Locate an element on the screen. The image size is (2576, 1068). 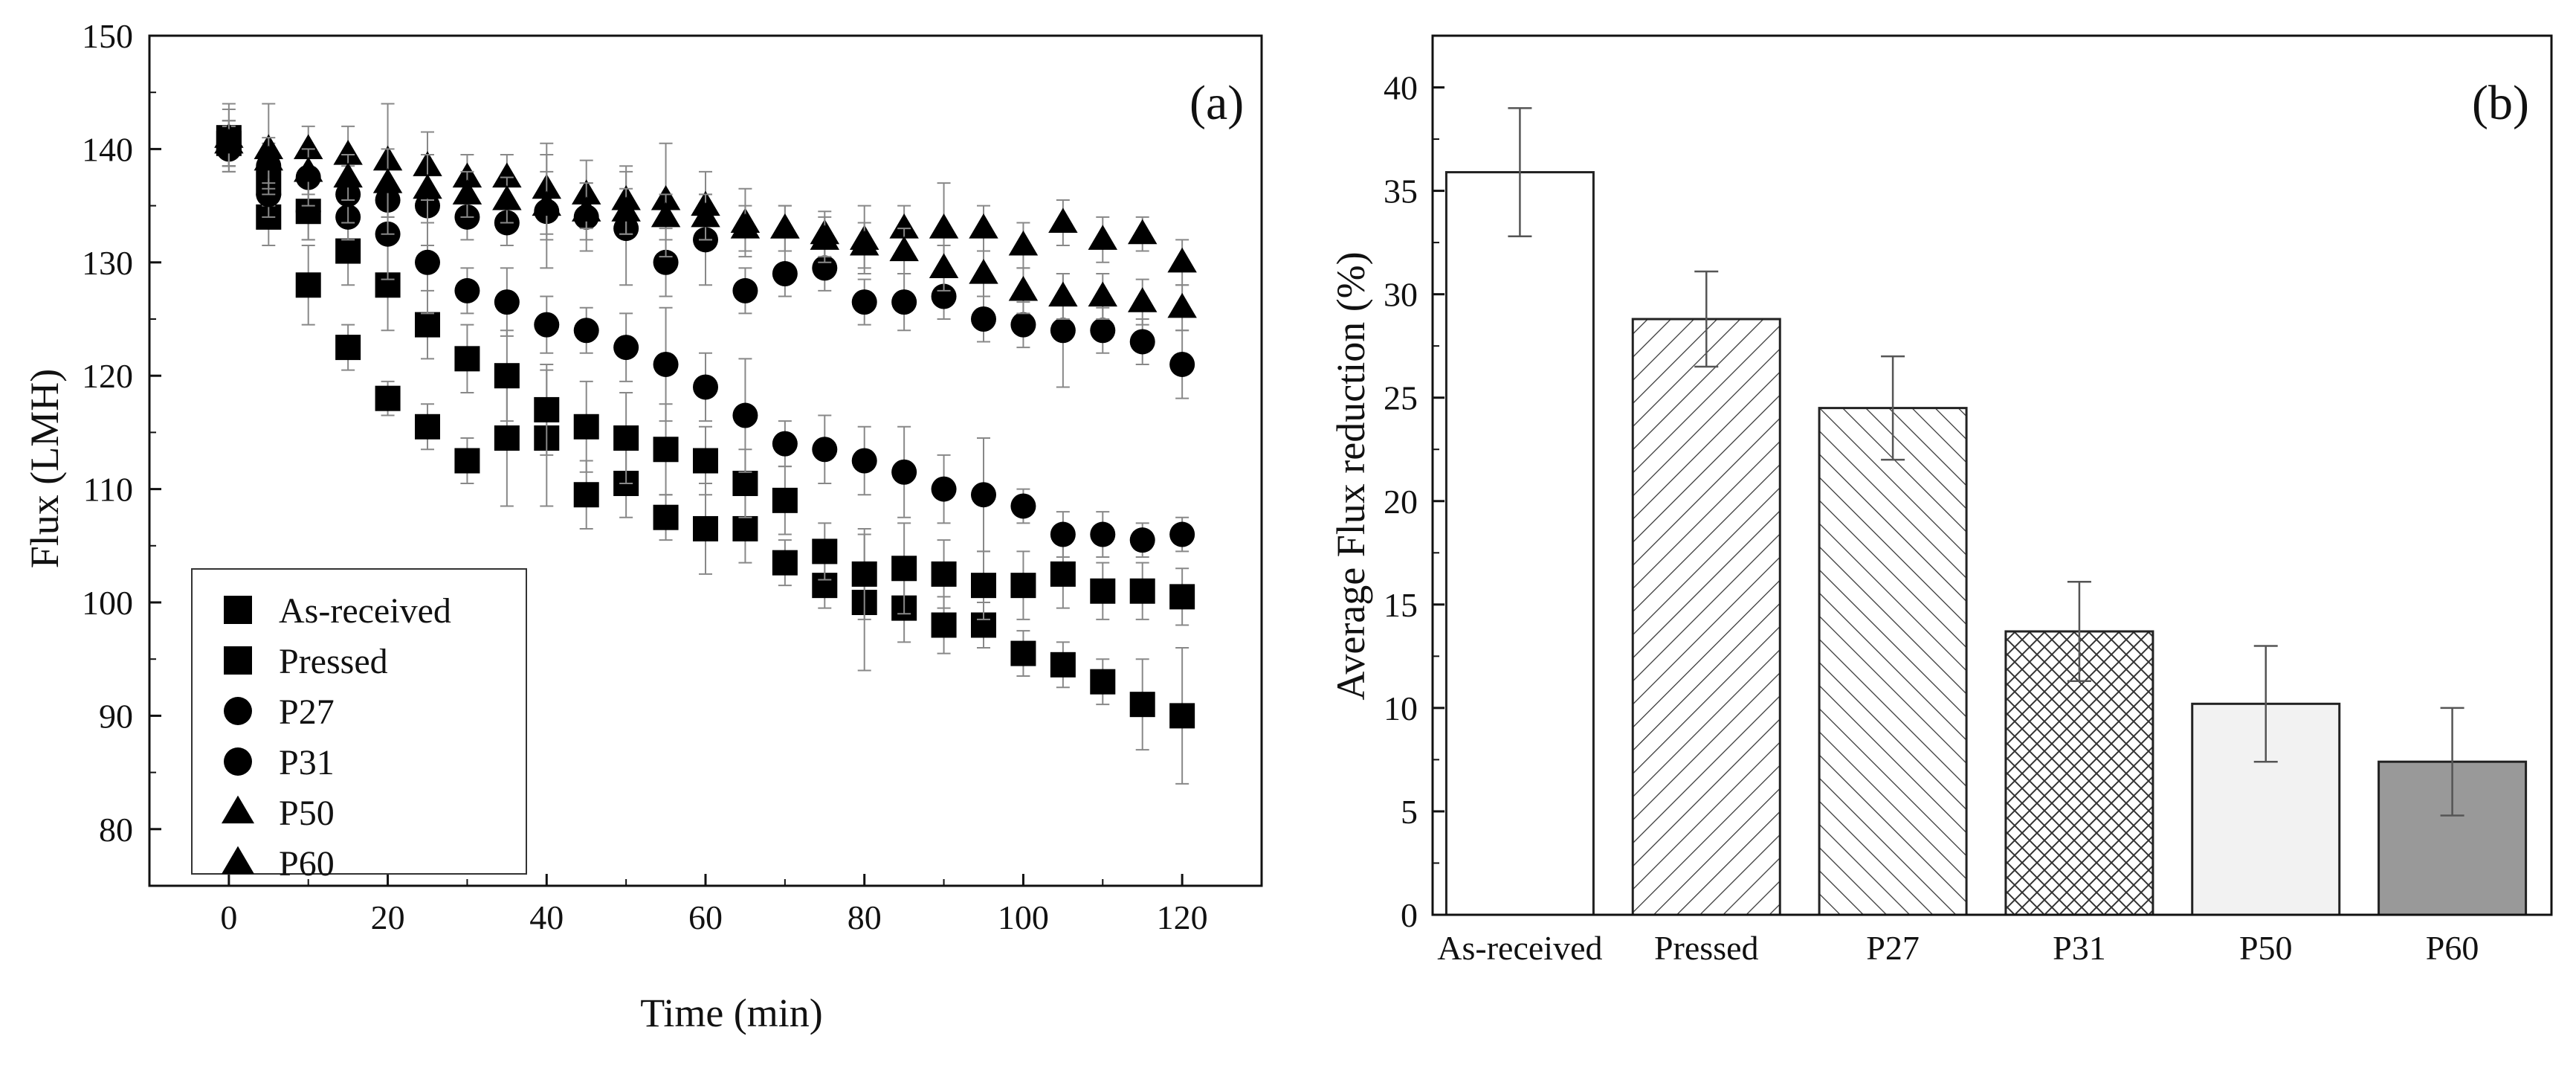
y-tick-label: 25 is located at coordinates (1401, 398).